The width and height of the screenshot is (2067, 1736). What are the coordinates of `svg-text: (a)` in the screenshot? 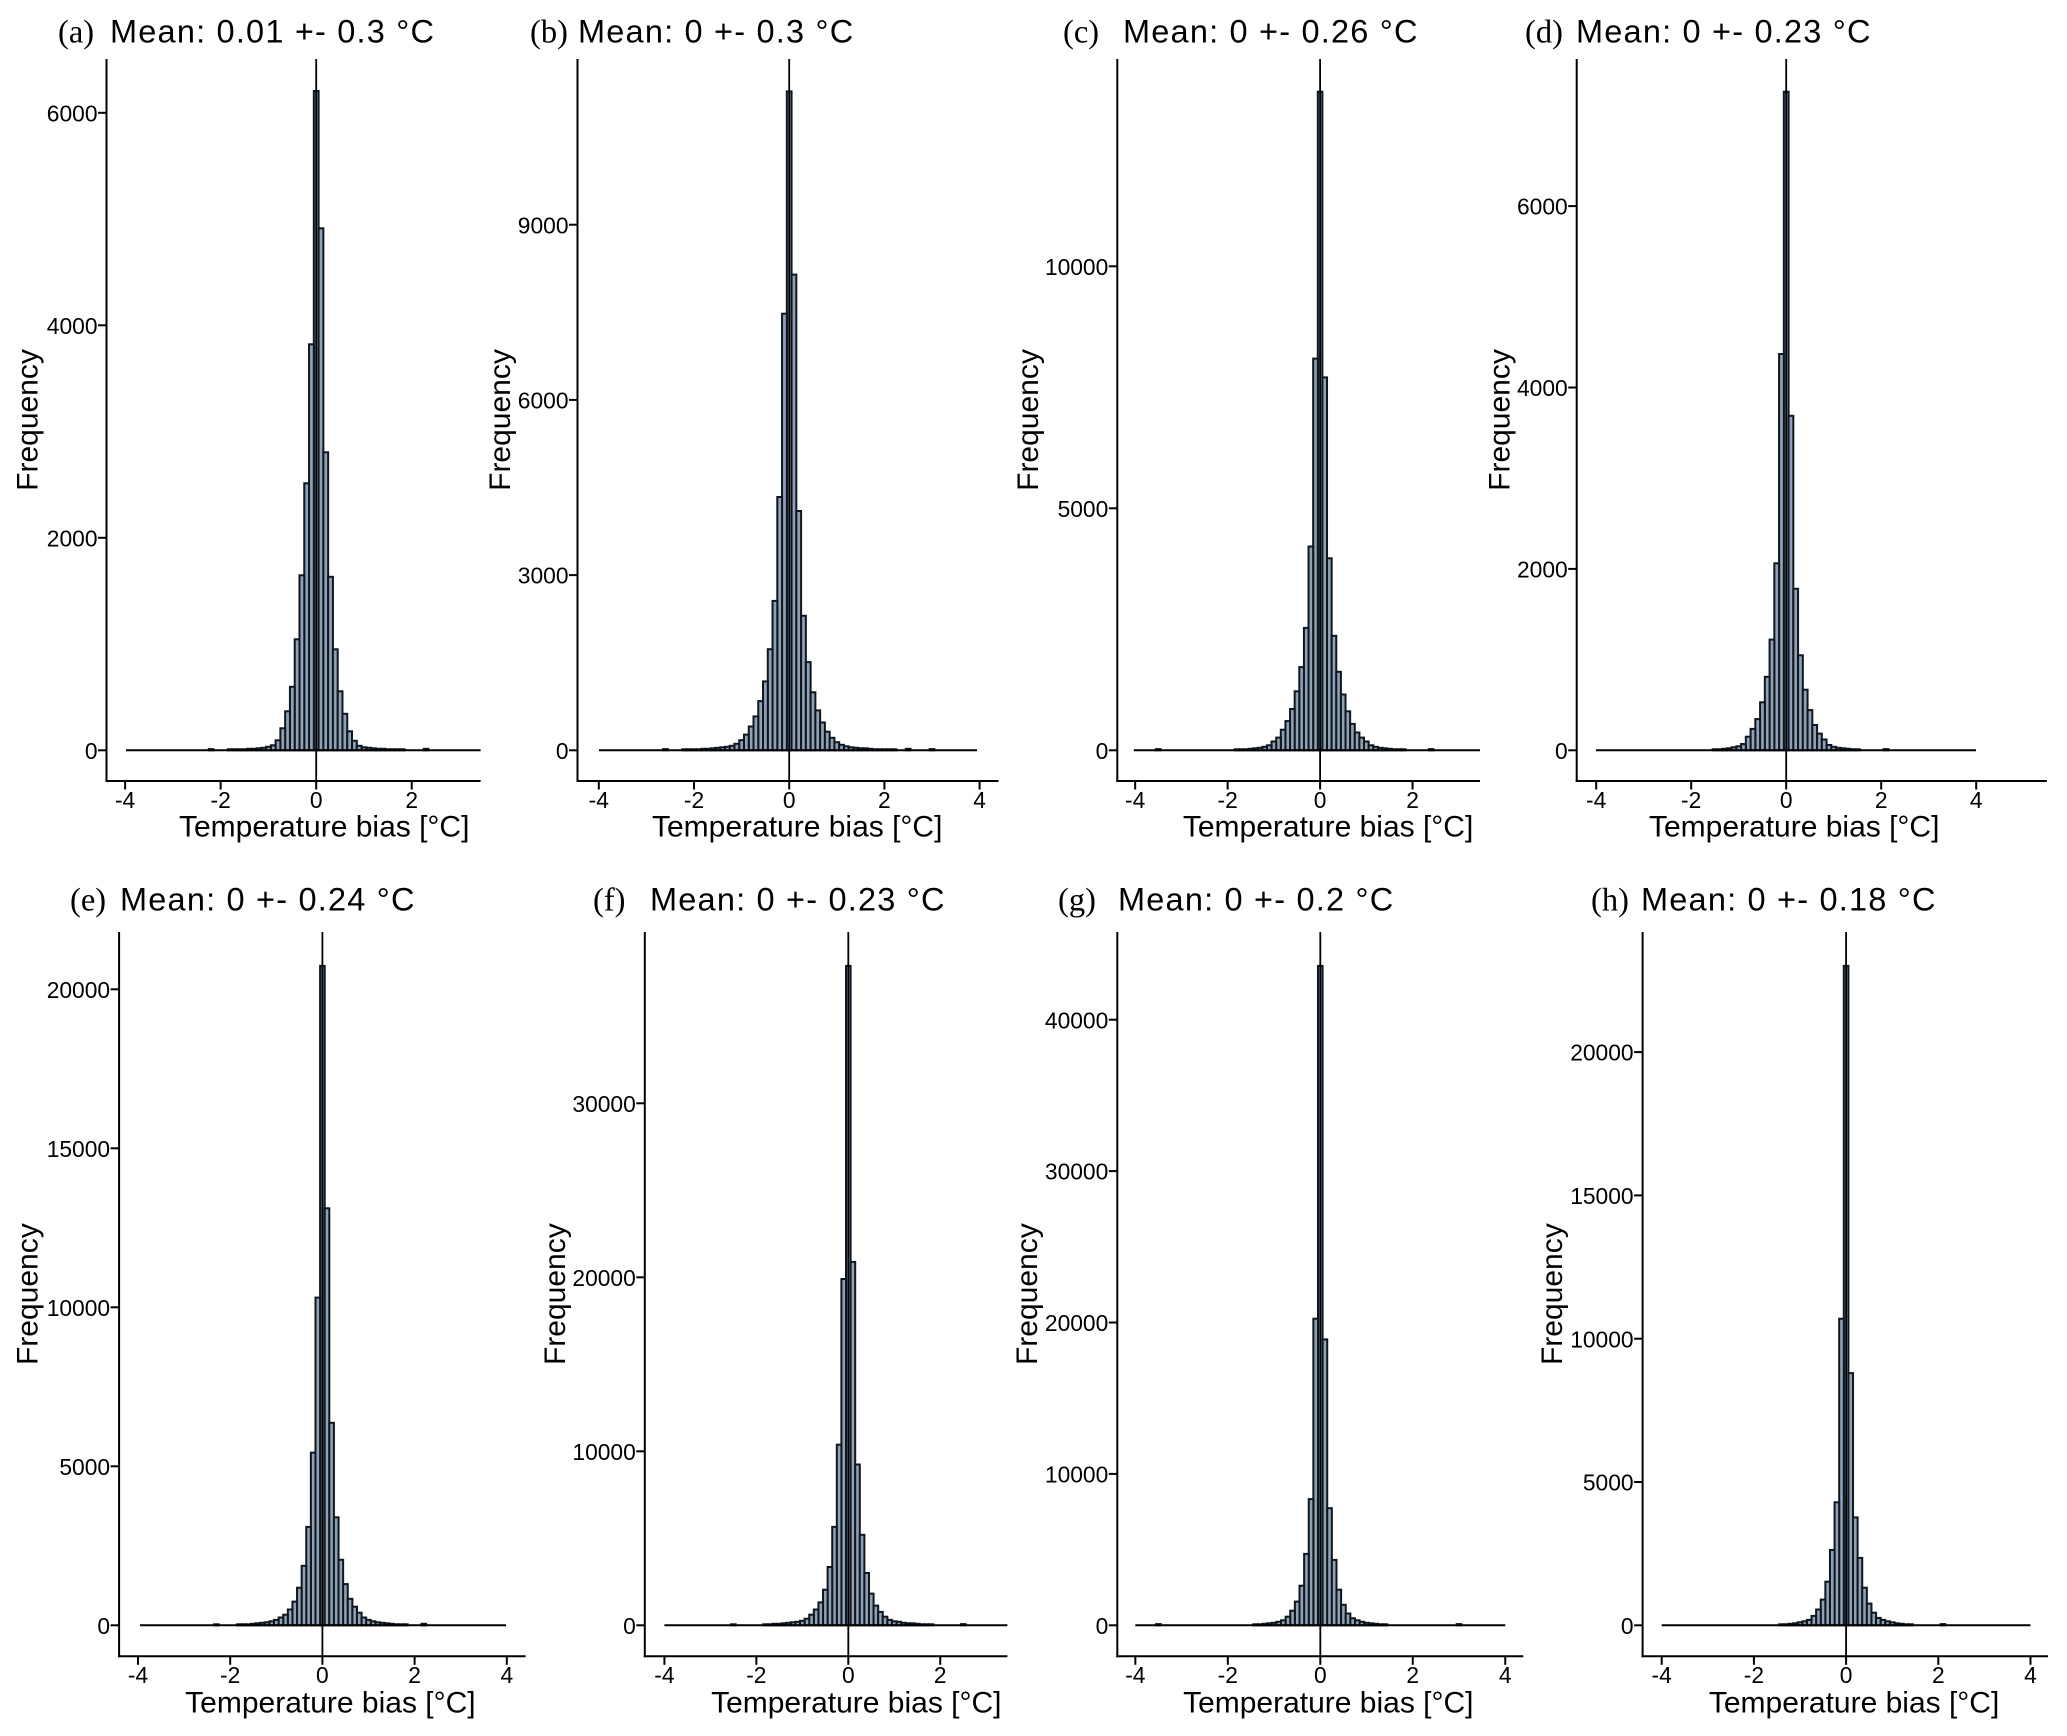 It's located at (76, 32).